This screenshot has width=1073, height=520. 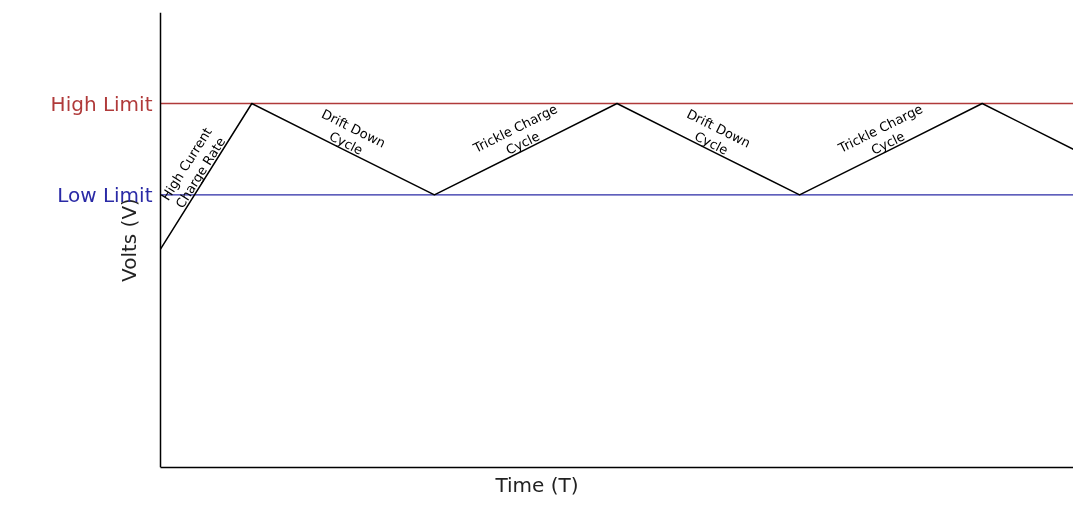 I want to click on ref-line-label: High Limit, so click(x=101, y=103).